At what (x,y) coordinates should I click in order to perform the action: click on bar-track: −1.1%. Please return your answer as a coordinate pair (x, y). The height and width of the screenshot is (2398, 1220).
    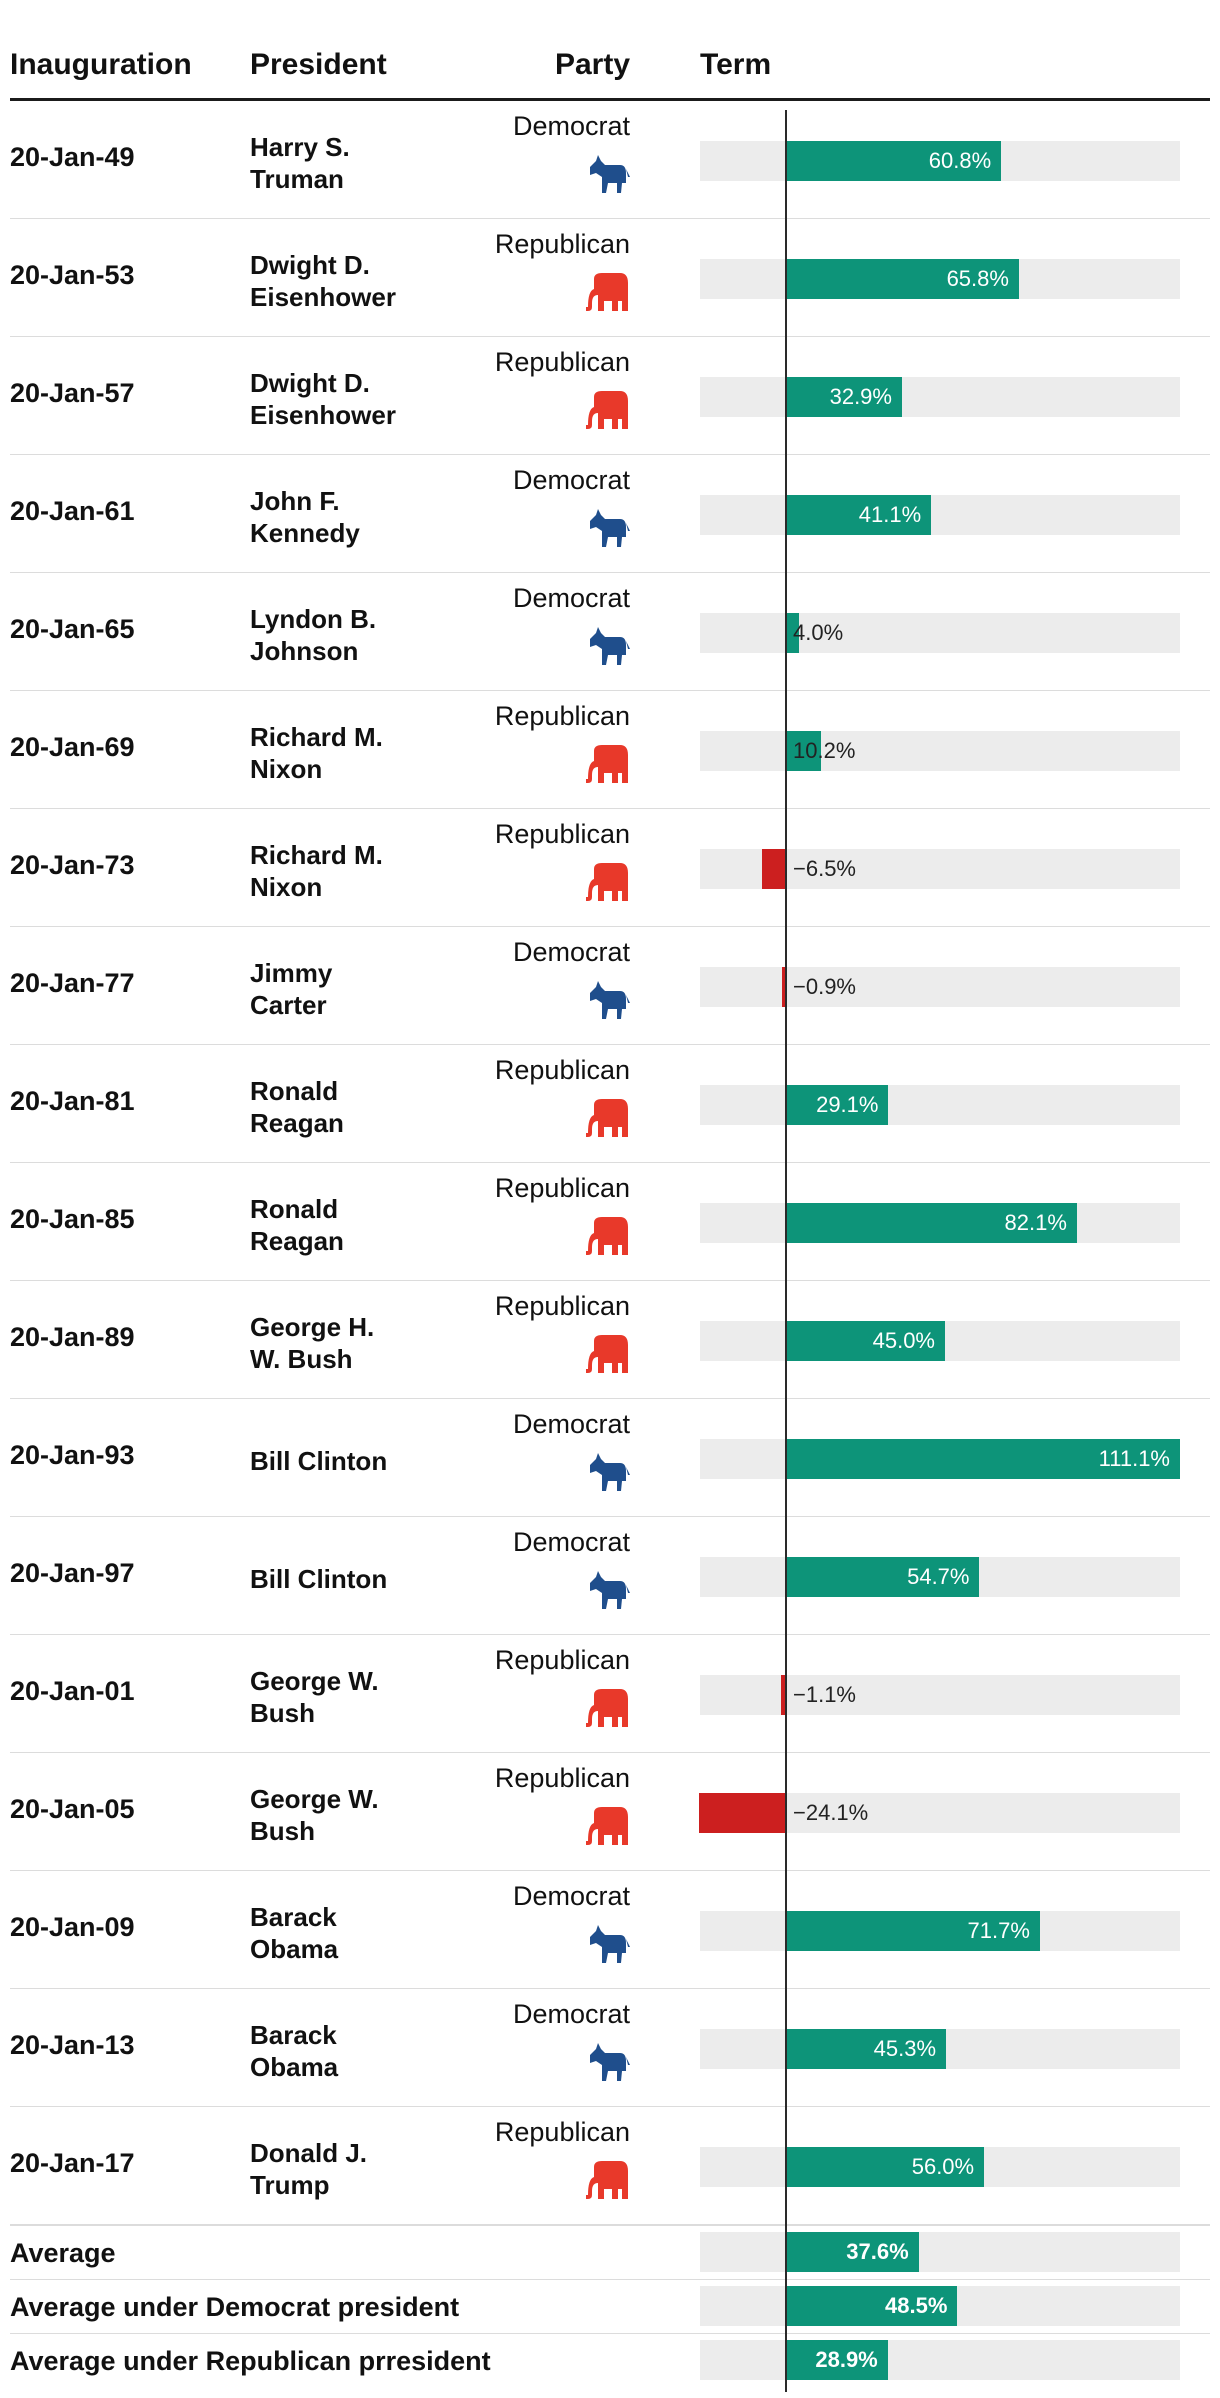
    Looking at the image, I should click on (940, 1695).